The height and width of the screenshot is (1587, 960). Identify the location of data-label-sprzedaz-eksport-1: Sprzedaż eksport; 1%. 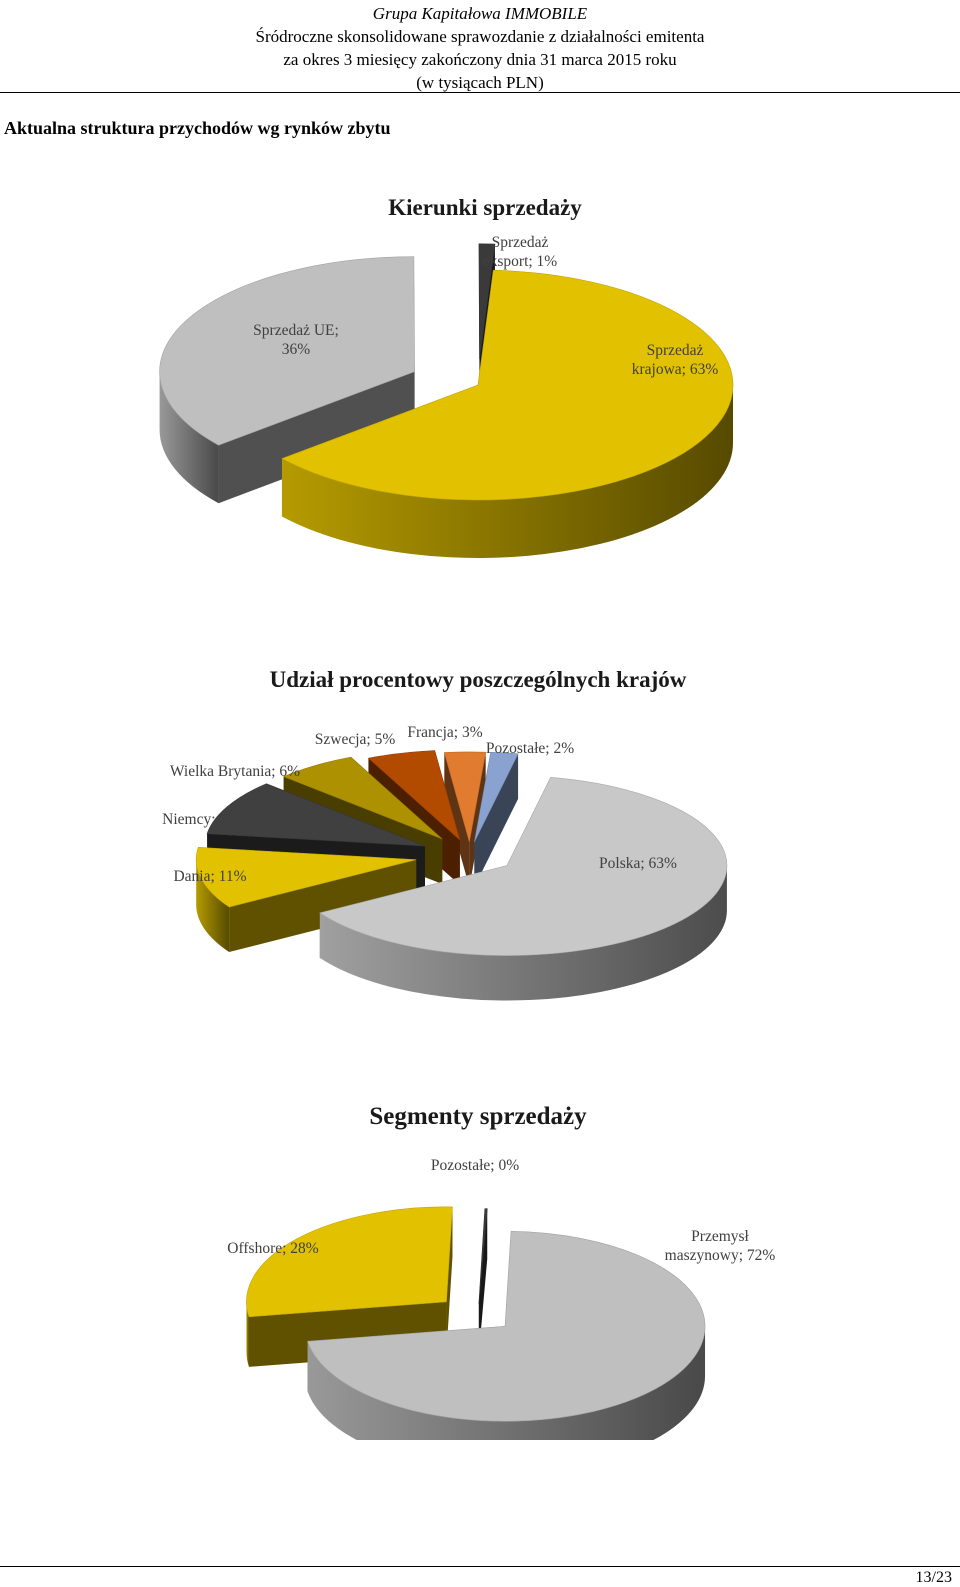
(520, 252).